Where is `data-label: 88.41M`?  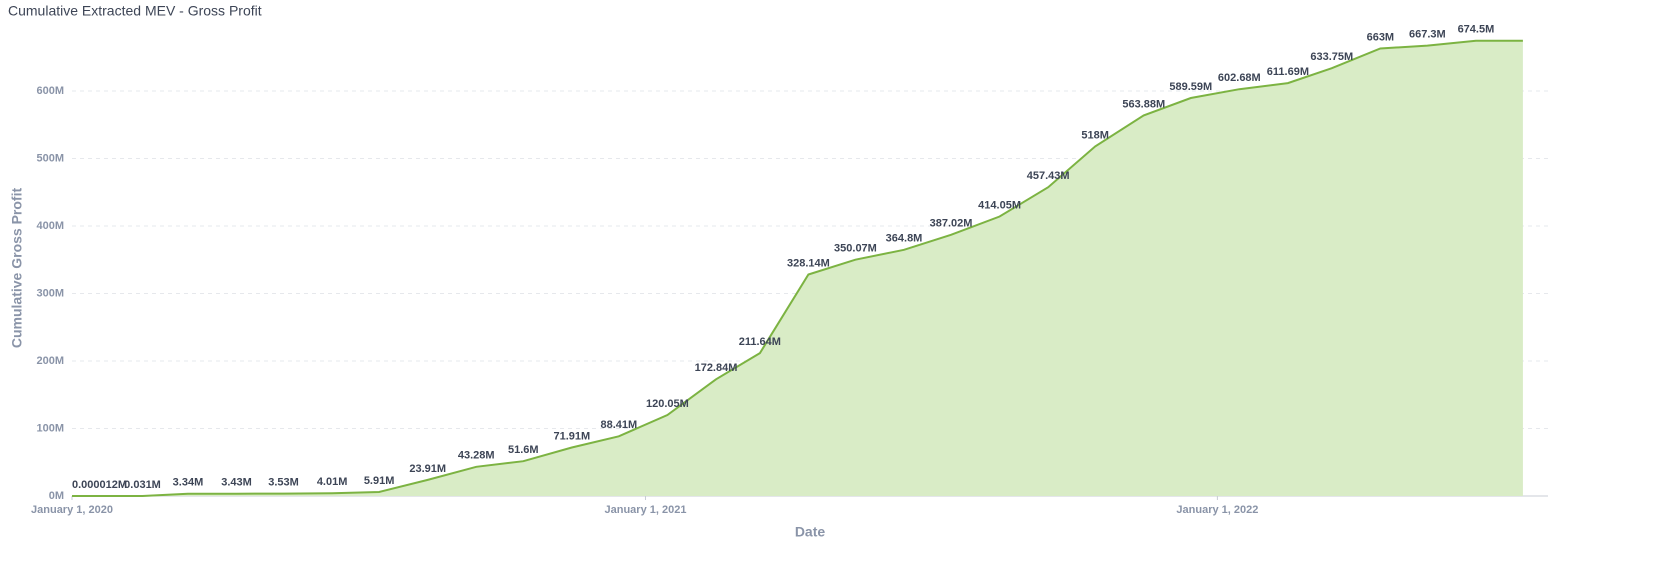
data-label: 88.41M is located at coordinates (618, 425).